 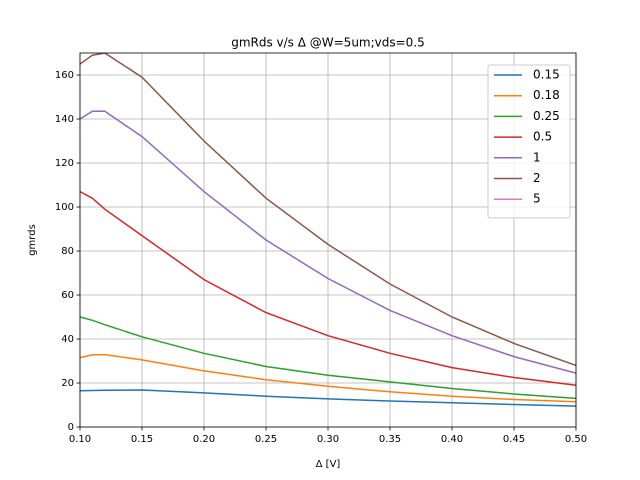 I want to click on legend-label: 0.15, so click(x=546, y=75).